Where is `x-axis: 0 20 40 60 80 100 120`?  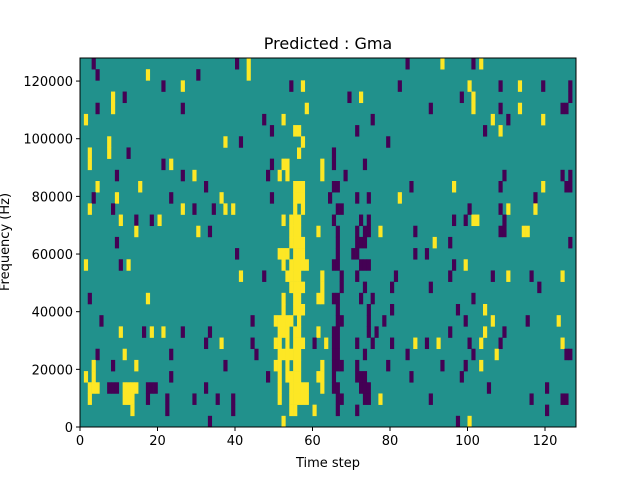
x-axis: 0 20 40 60 80 100 120 is located at coordinates (317, 438).